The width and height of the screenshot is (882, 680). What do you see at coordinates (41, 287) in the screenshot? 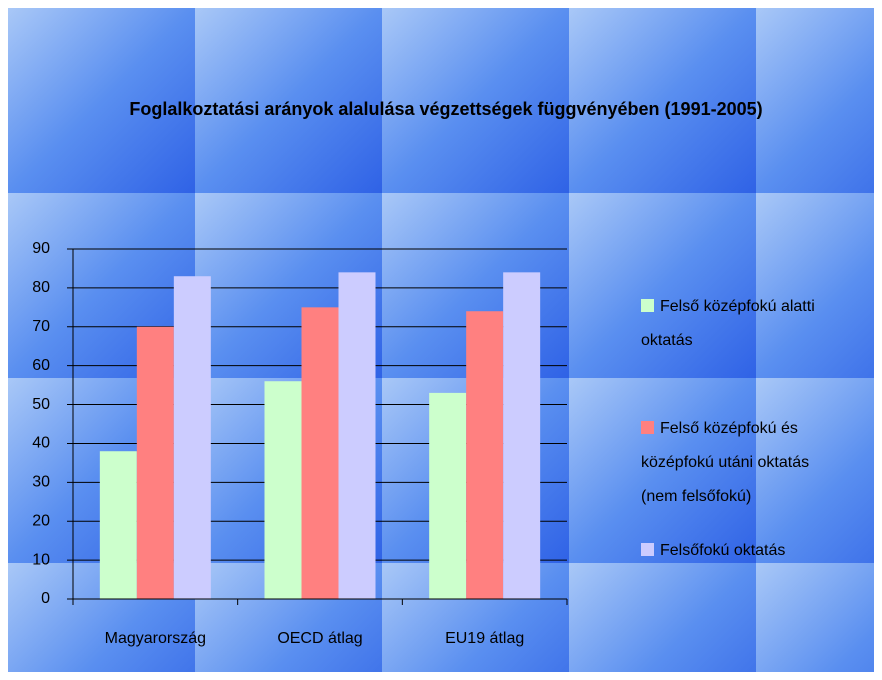
I see `y-tick-label: 80` at bounding box center [41, 287].